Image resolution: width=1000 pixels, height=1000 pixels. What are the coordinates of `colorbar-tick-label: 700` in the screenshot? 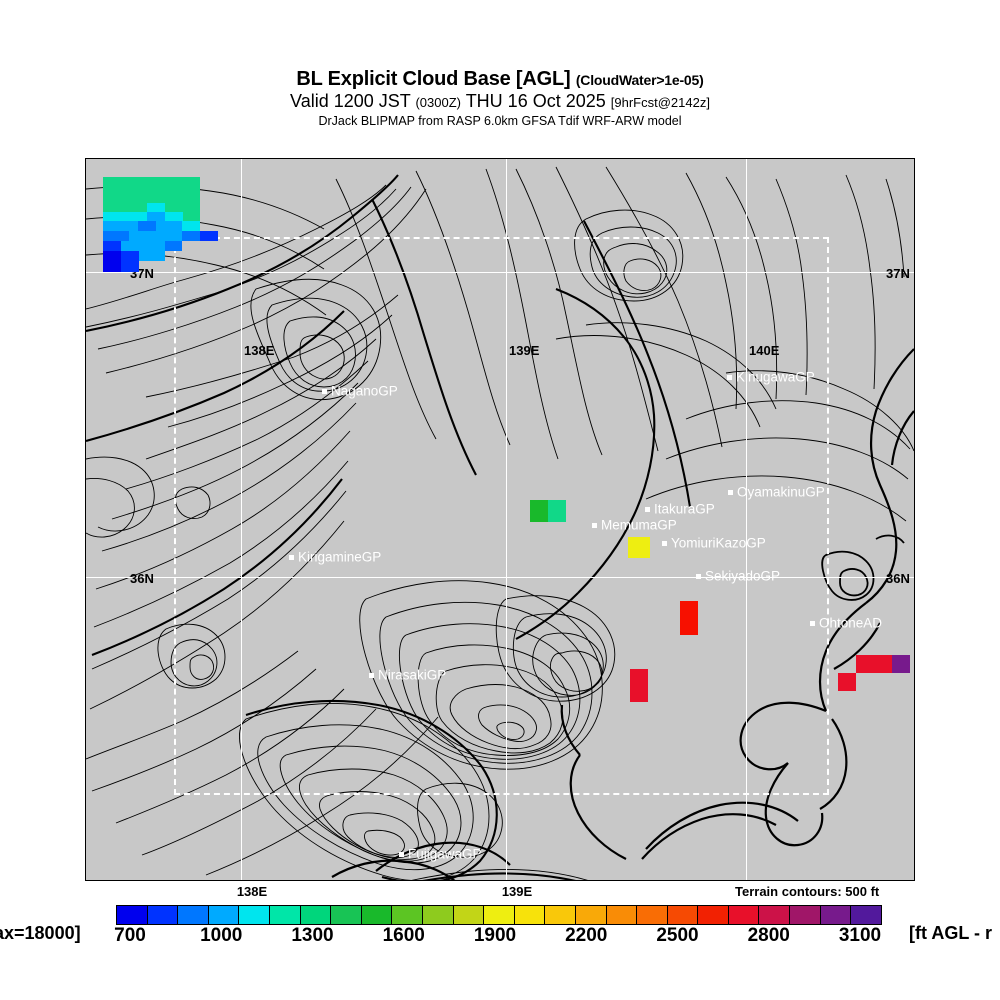 It's located at (130, 935).